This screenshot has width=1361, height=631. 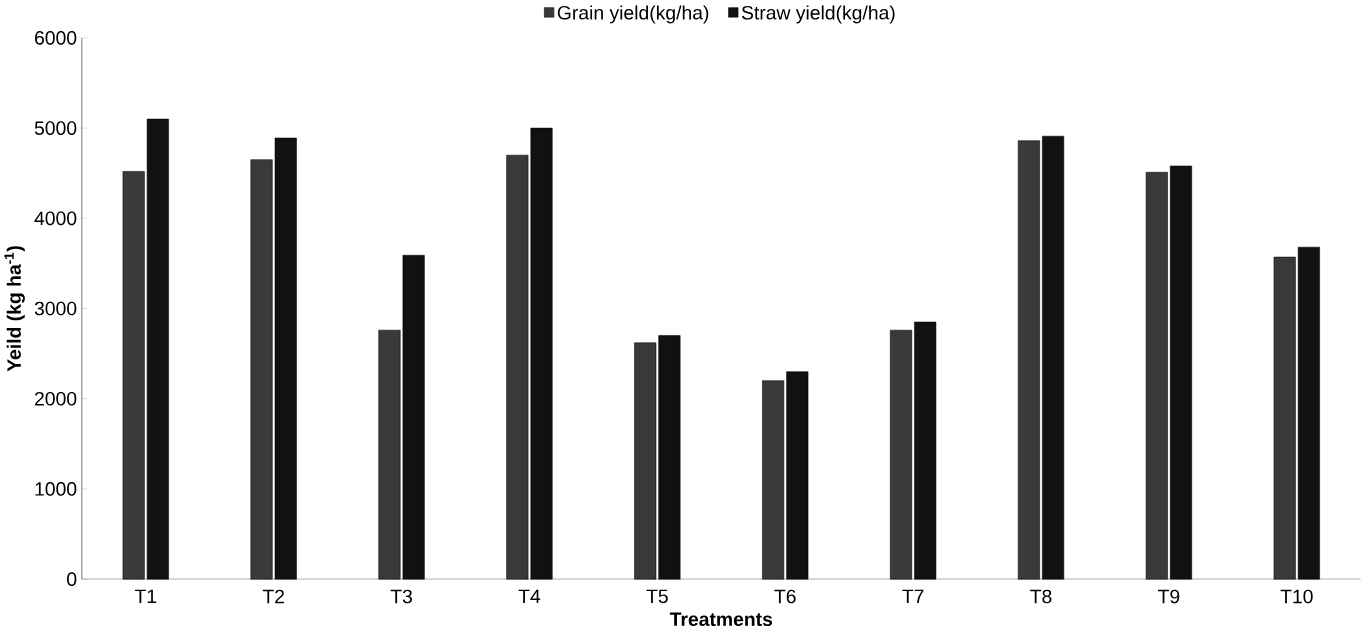 What do you see at coordinates (633, 14) in the screenshot?
I see `legend-label: Grain yield(kg/ha)` at bounding box center [633, 14].